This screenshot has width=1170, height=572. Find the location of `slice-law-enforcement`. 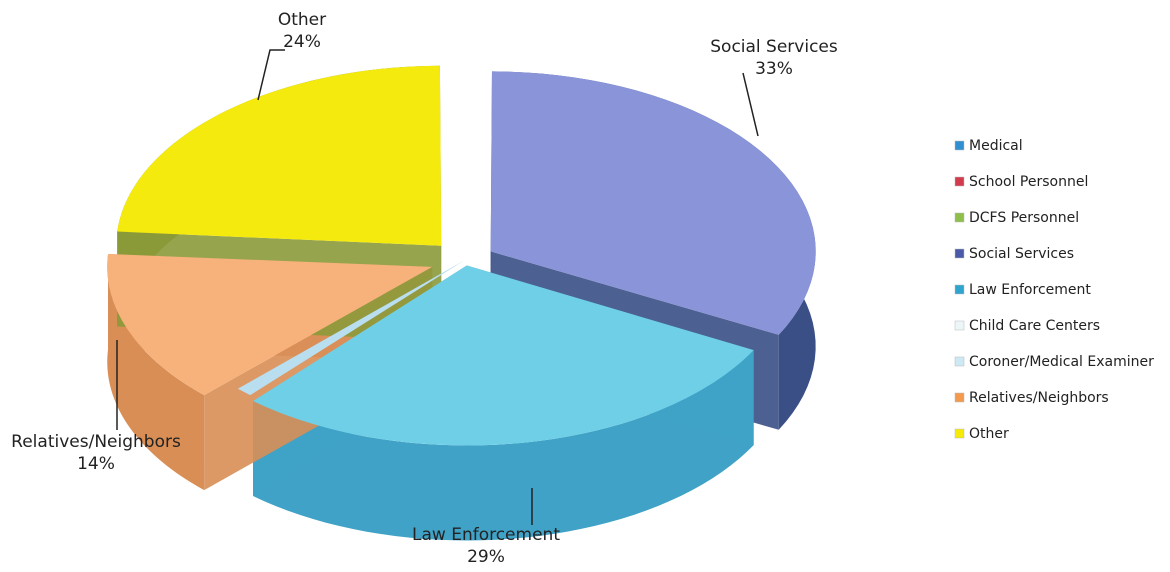

slice-law-enforcement is located at coordinates (503, 355).